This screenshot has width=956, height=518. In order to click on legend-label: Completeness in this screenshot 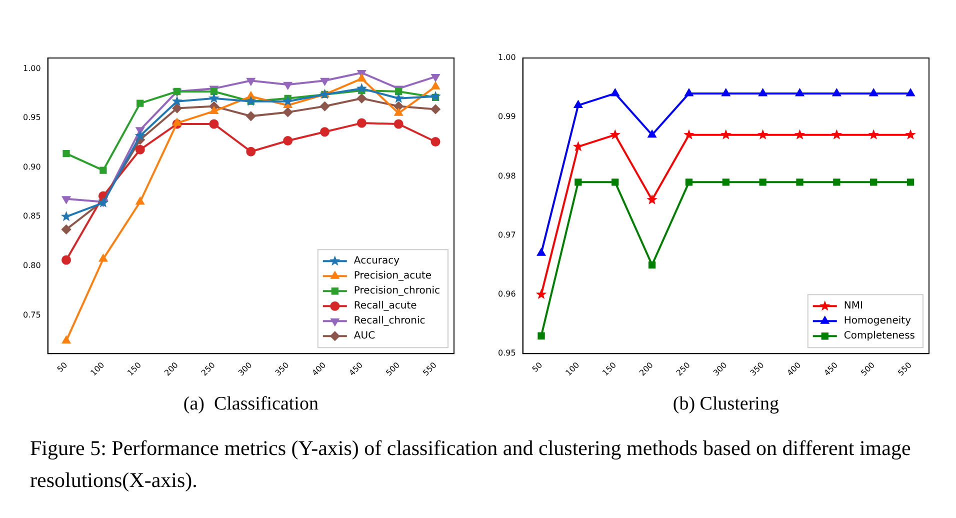, I will do `click(880, 336)`.